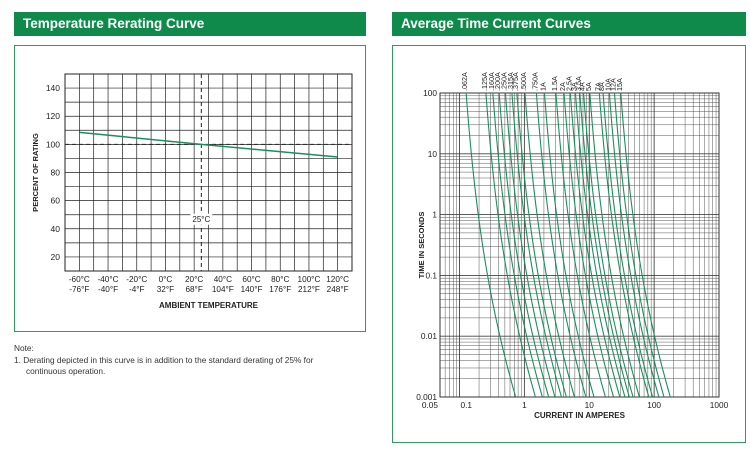 The image size is (750, 450). I want to click on y-axis-label: PERCENT OF RATING, so click(35, 172).